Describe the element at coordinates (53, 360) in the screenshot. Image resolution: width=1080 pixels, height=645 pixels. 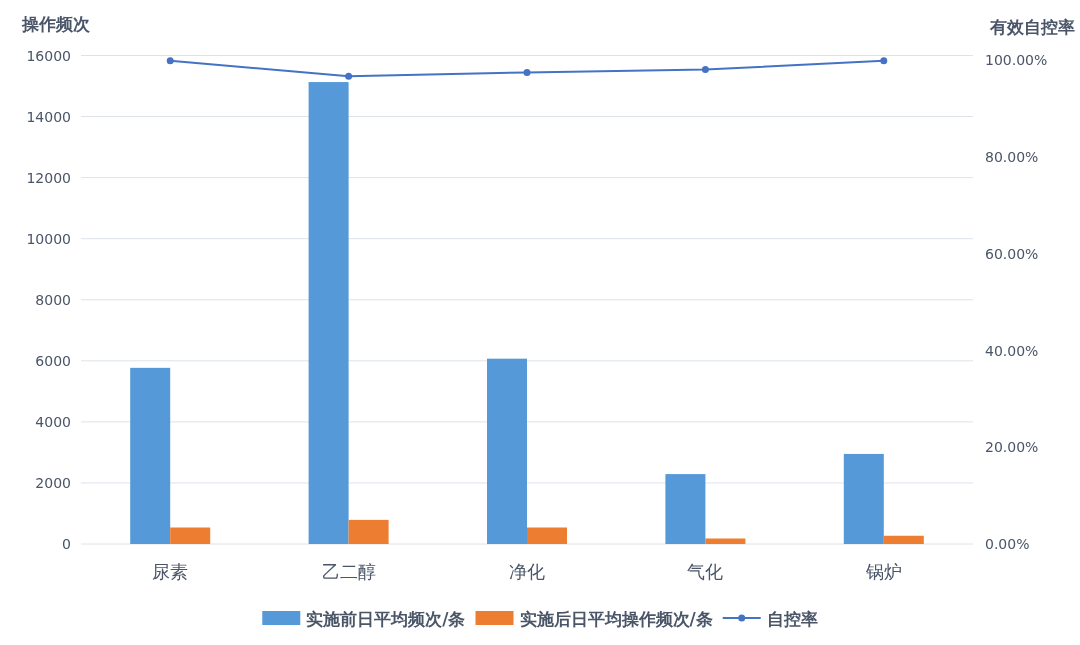
I see `y-tick-label: 6000` at that location.